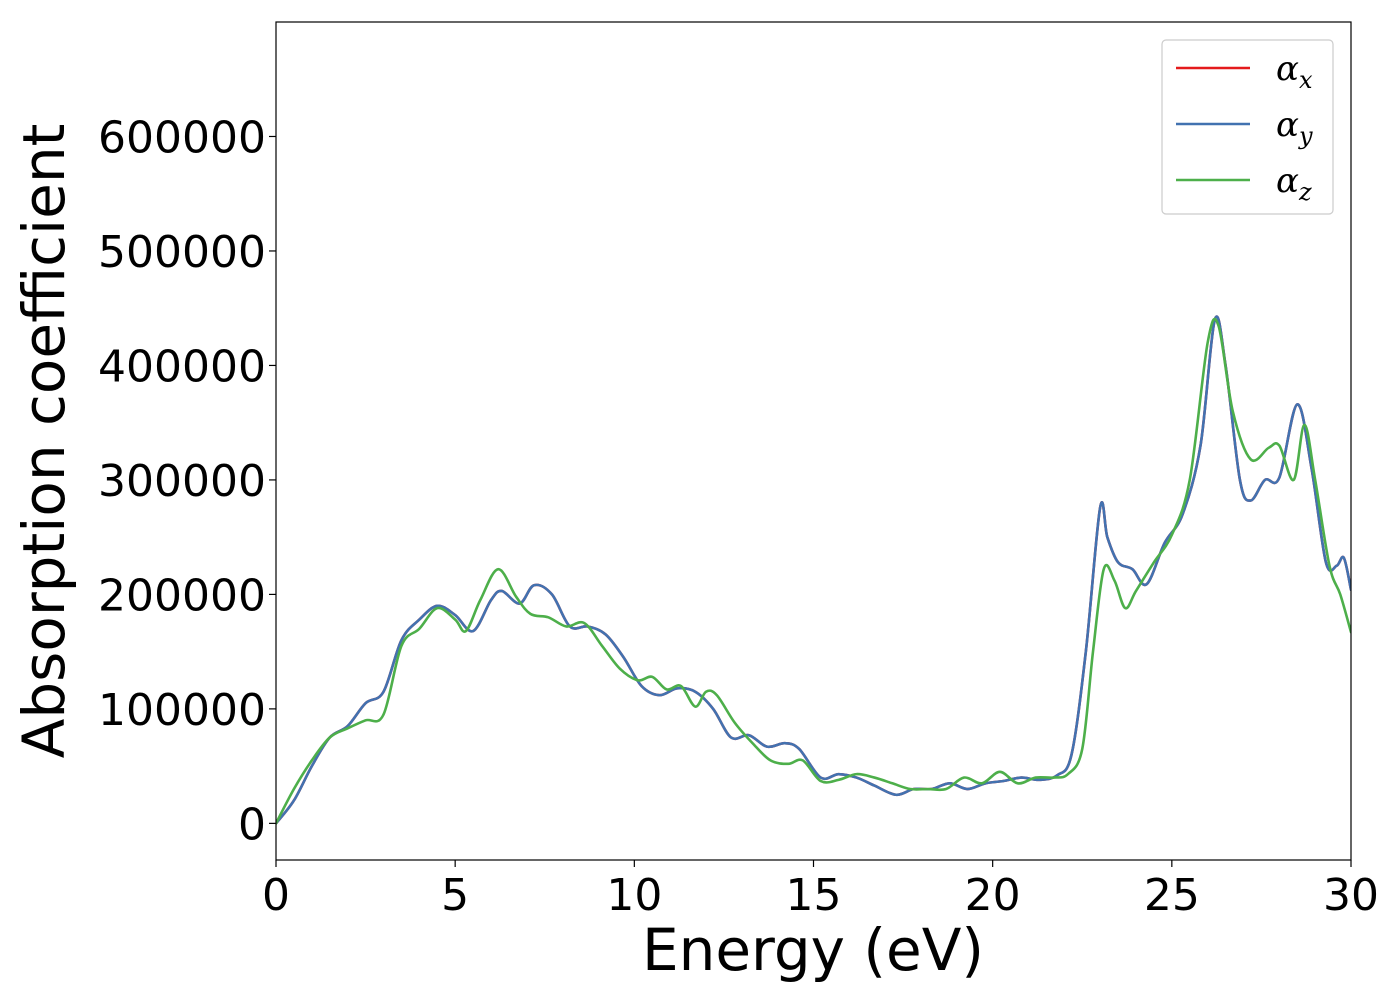  I want to click on x-axis-label: Energy (eV), so click(813, 950).